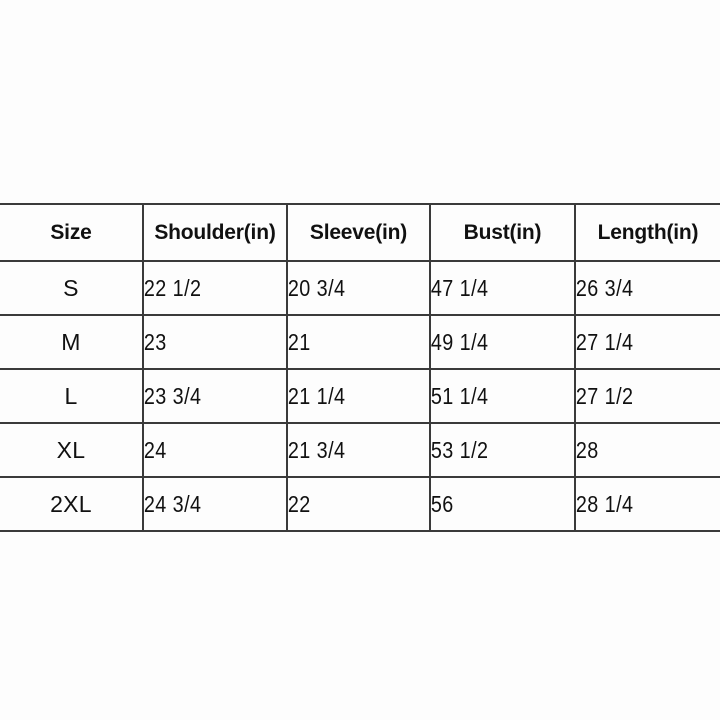 The width and height of the screenshot is (720, 720). I want to click on cell-bust: 56, so click(493, 504).